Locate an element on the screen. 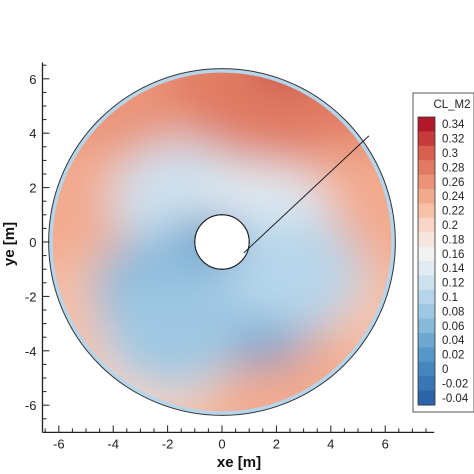 Image resolution: width=474 pixels, height=474 pixels. legend-level-label: 0.22 is located at coordinates (453, 212).